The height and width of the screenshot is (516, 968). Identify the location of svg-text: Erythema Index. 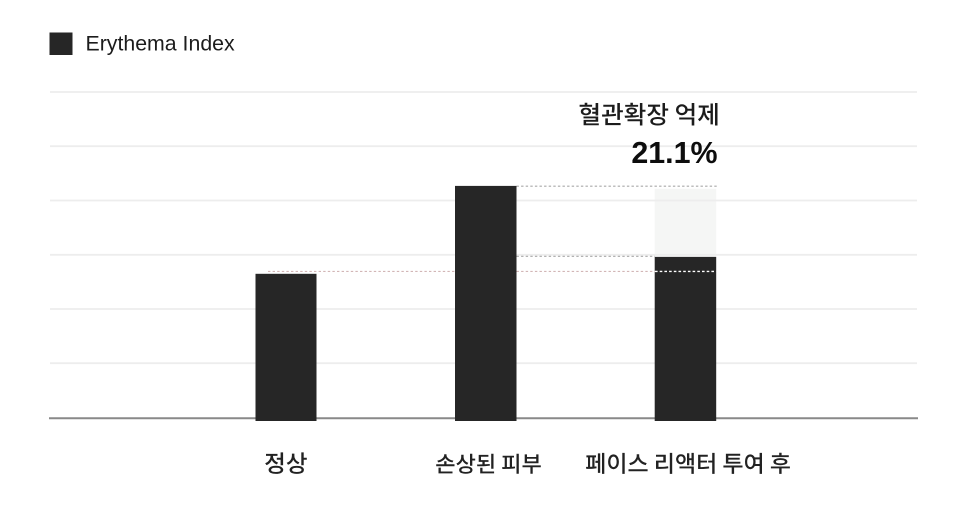
(161, 44).